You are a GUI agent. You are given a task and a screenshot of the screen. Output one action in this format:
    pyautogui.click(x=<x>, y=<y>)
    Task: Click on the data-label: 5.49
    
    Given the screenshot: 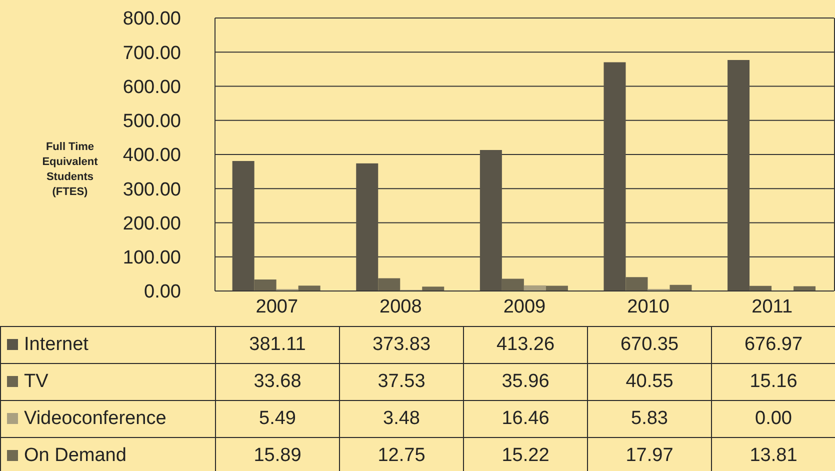 What is the action you would take?
    pyautogui.click(x=278, y=419)
    